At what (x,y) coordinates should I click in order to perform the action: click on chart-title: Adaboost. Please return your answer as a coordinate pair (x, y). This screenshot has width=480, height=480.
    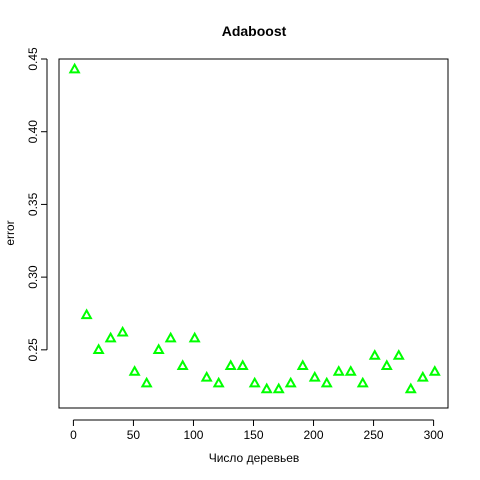
    Looking at the image, I should click on (254, 31).